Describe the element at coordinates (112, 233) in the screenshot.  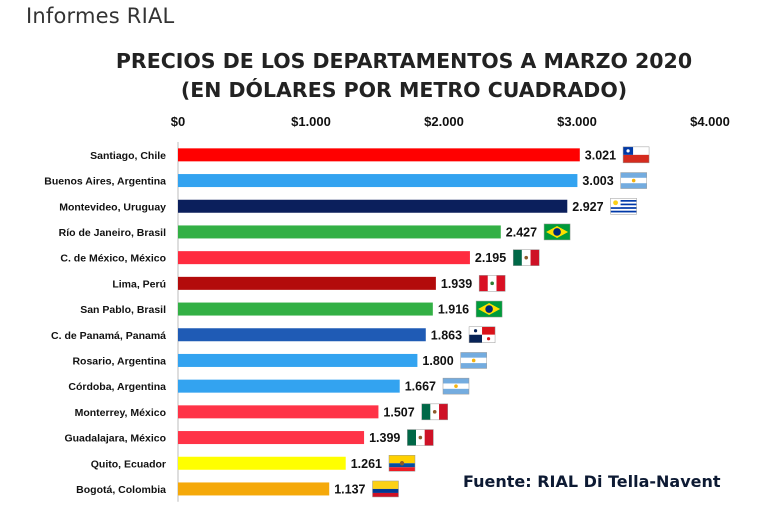
I see `category-label: Río de Janeiro, Brasil` at that location.